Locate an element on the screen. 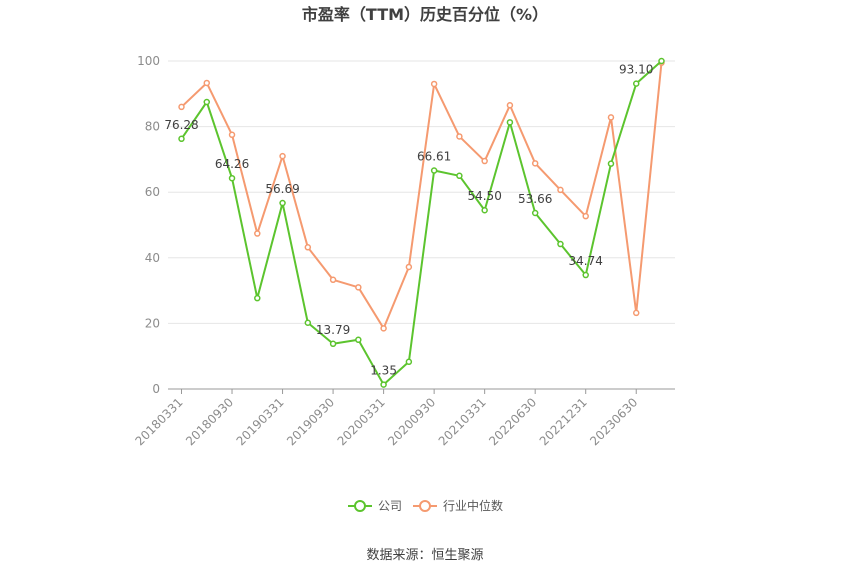 The width and height of the screenshot is (850, 575). legend-label-industry-median: 行业中位数 is located at coordinates (473, 505).